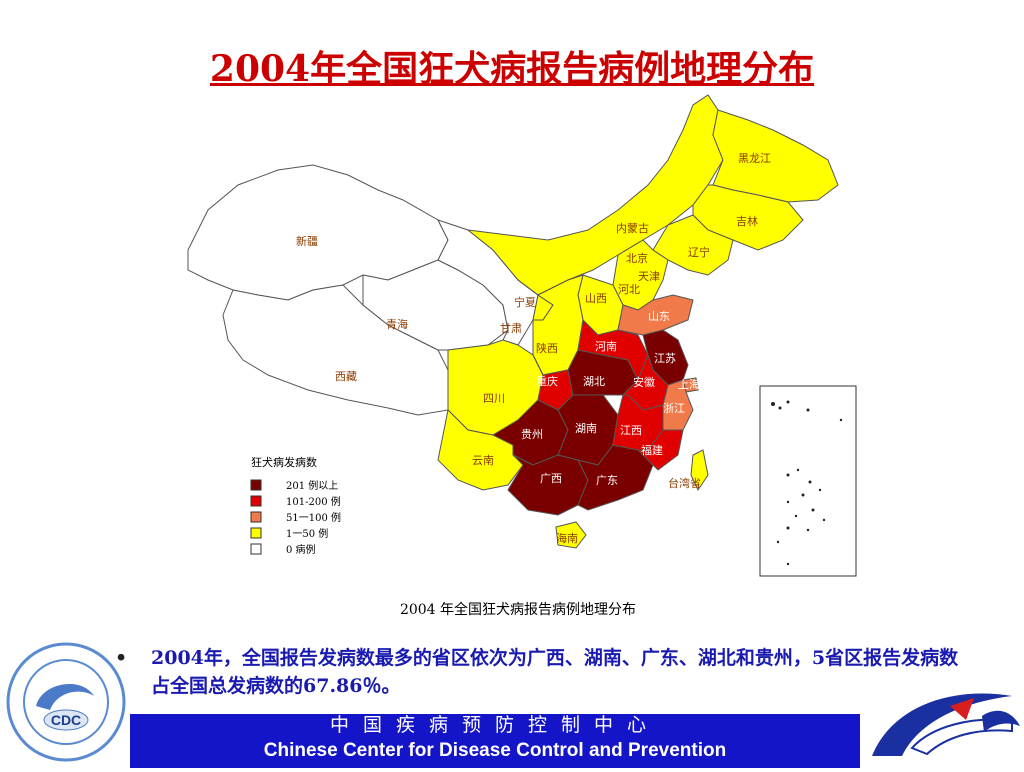 The image size is (1024, 772). What do you see at coordinates (307, 533) in the screenshot?
I see `legend-label: 1一50 例` at bounding box center [307, 533].